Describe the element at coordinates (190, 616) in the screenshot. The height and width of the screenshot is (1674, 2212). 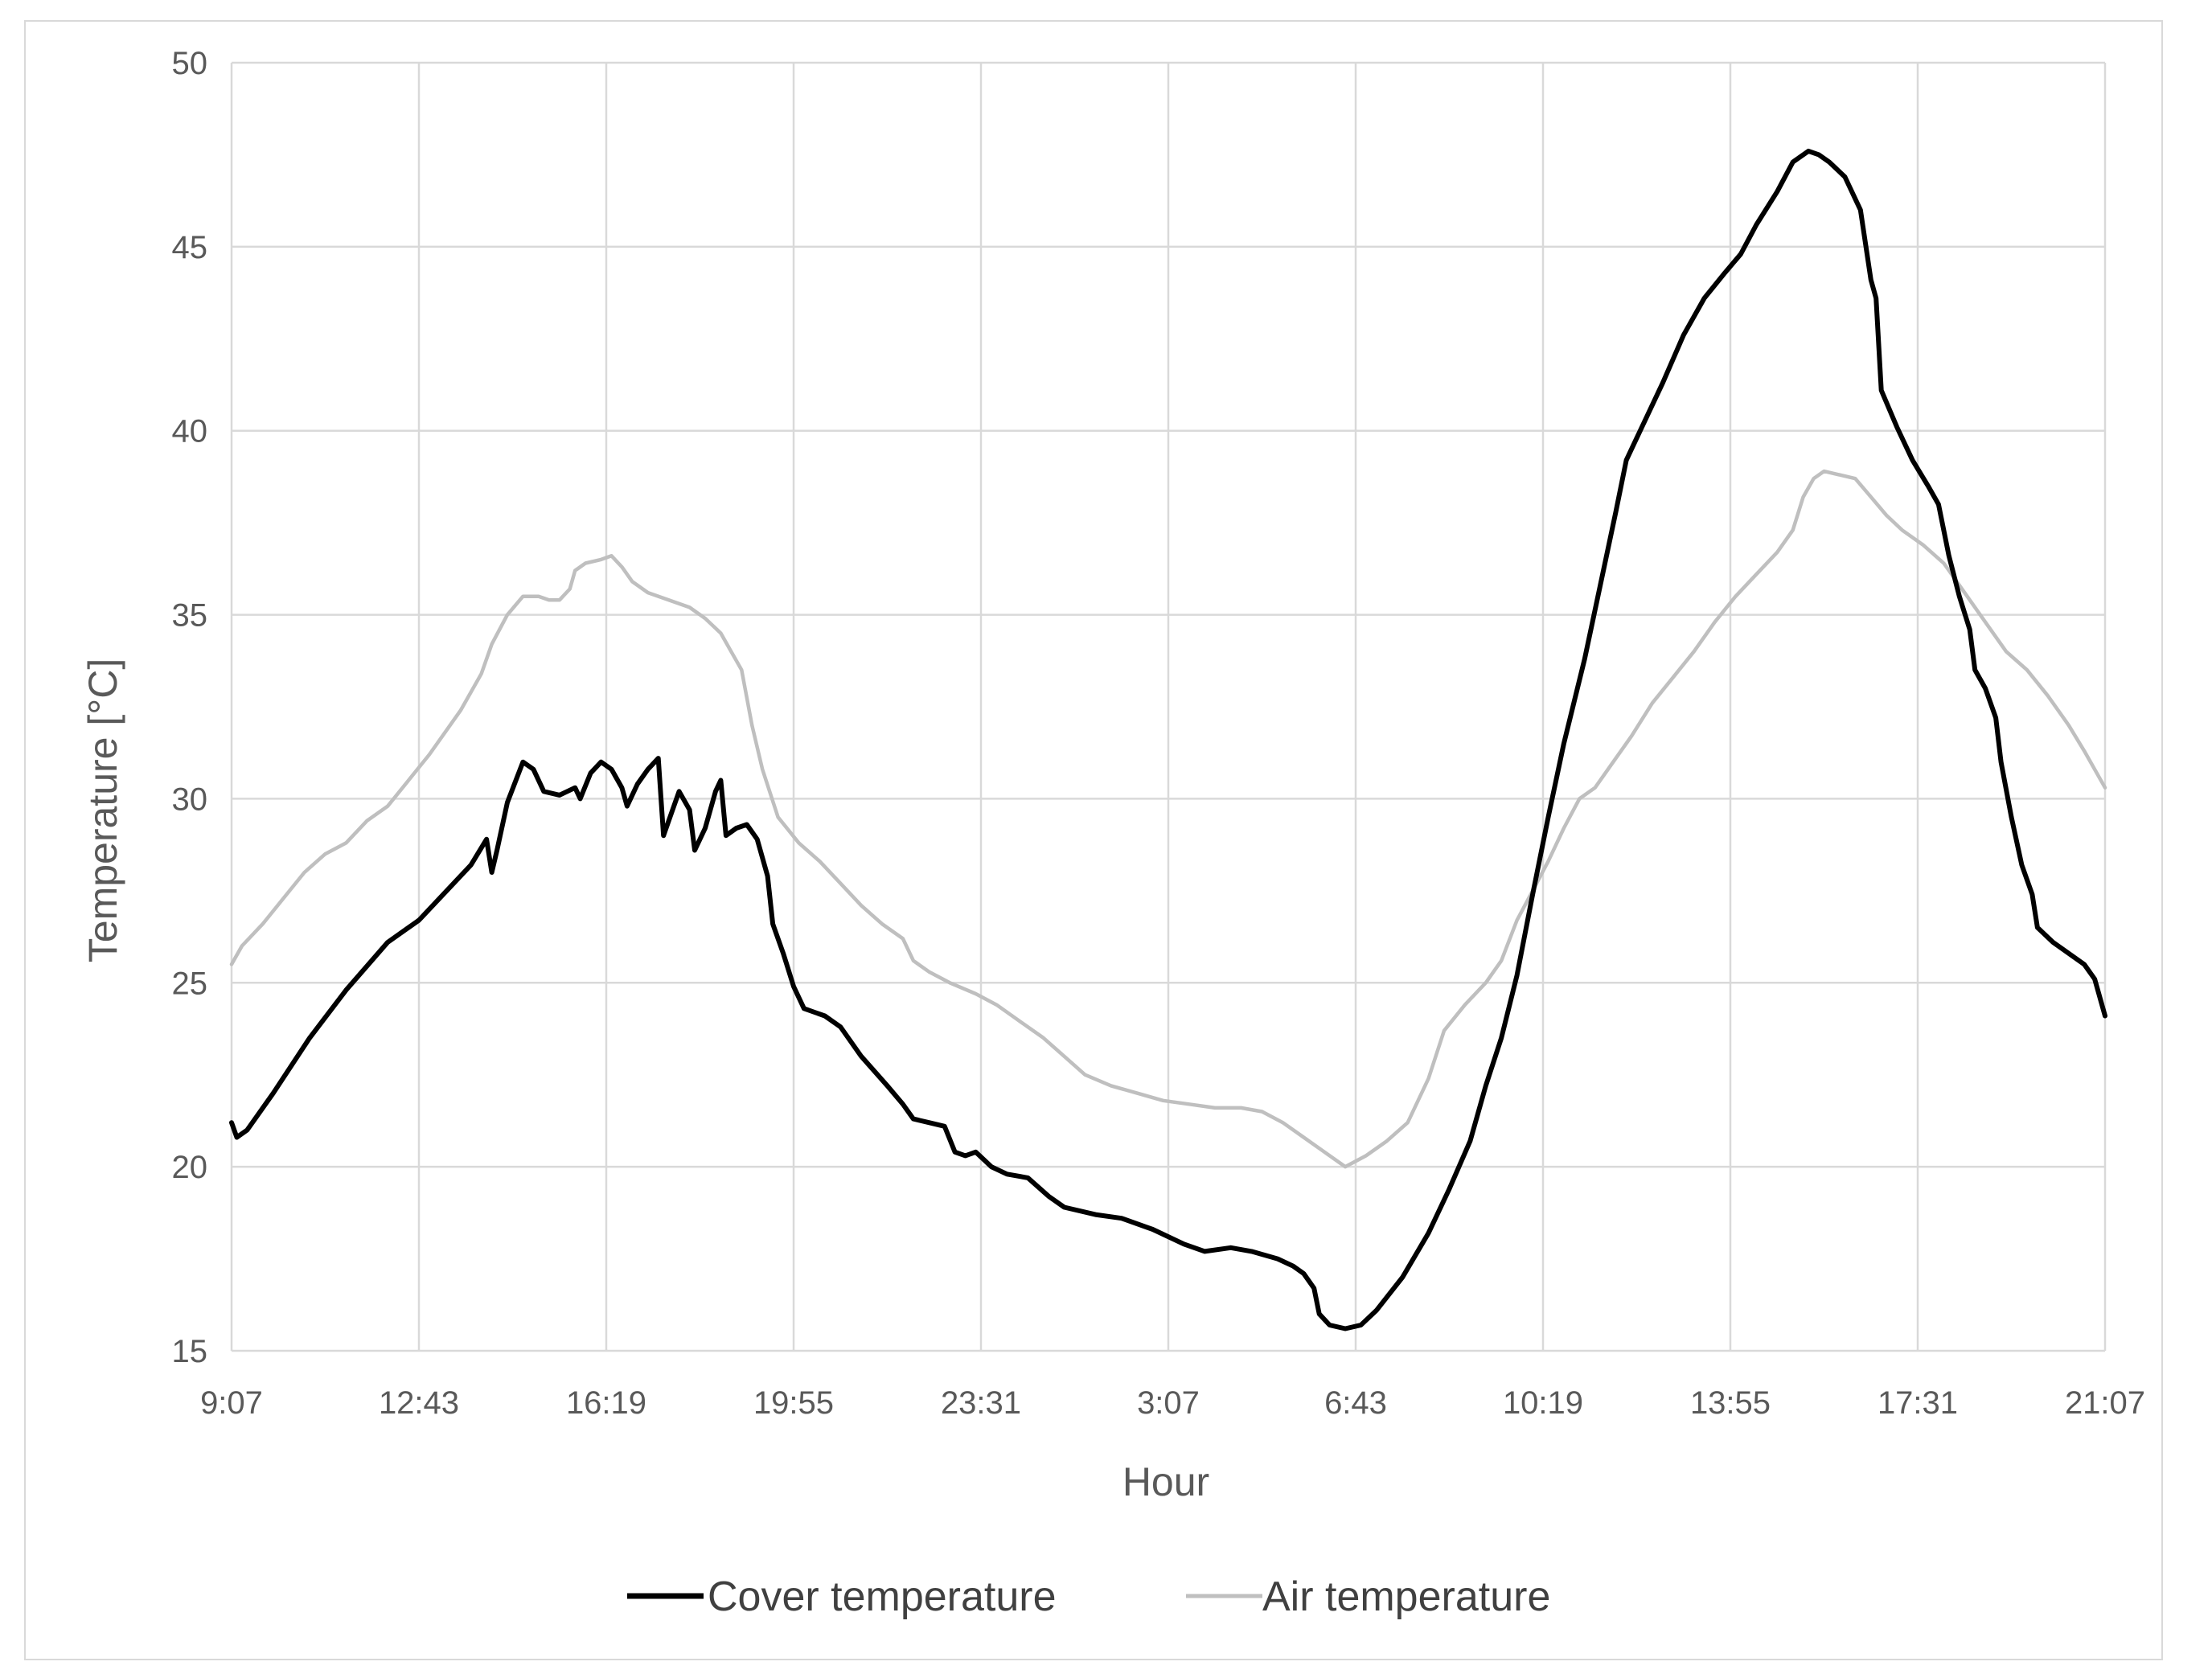
I see `y-tick-label: 35` at that location.